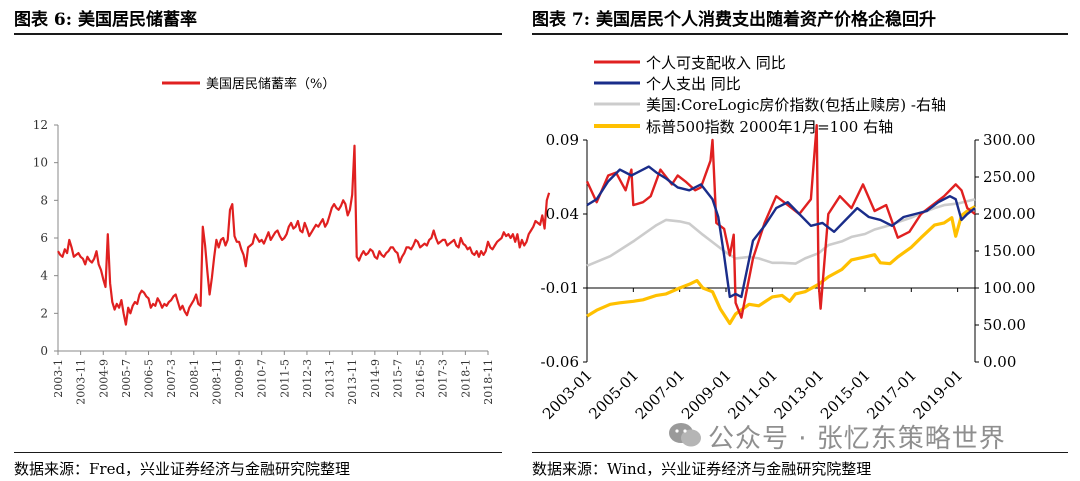 The height and width of the screenshot is (481, 1080). I want to click on left-title-rule, so click(258, 34).